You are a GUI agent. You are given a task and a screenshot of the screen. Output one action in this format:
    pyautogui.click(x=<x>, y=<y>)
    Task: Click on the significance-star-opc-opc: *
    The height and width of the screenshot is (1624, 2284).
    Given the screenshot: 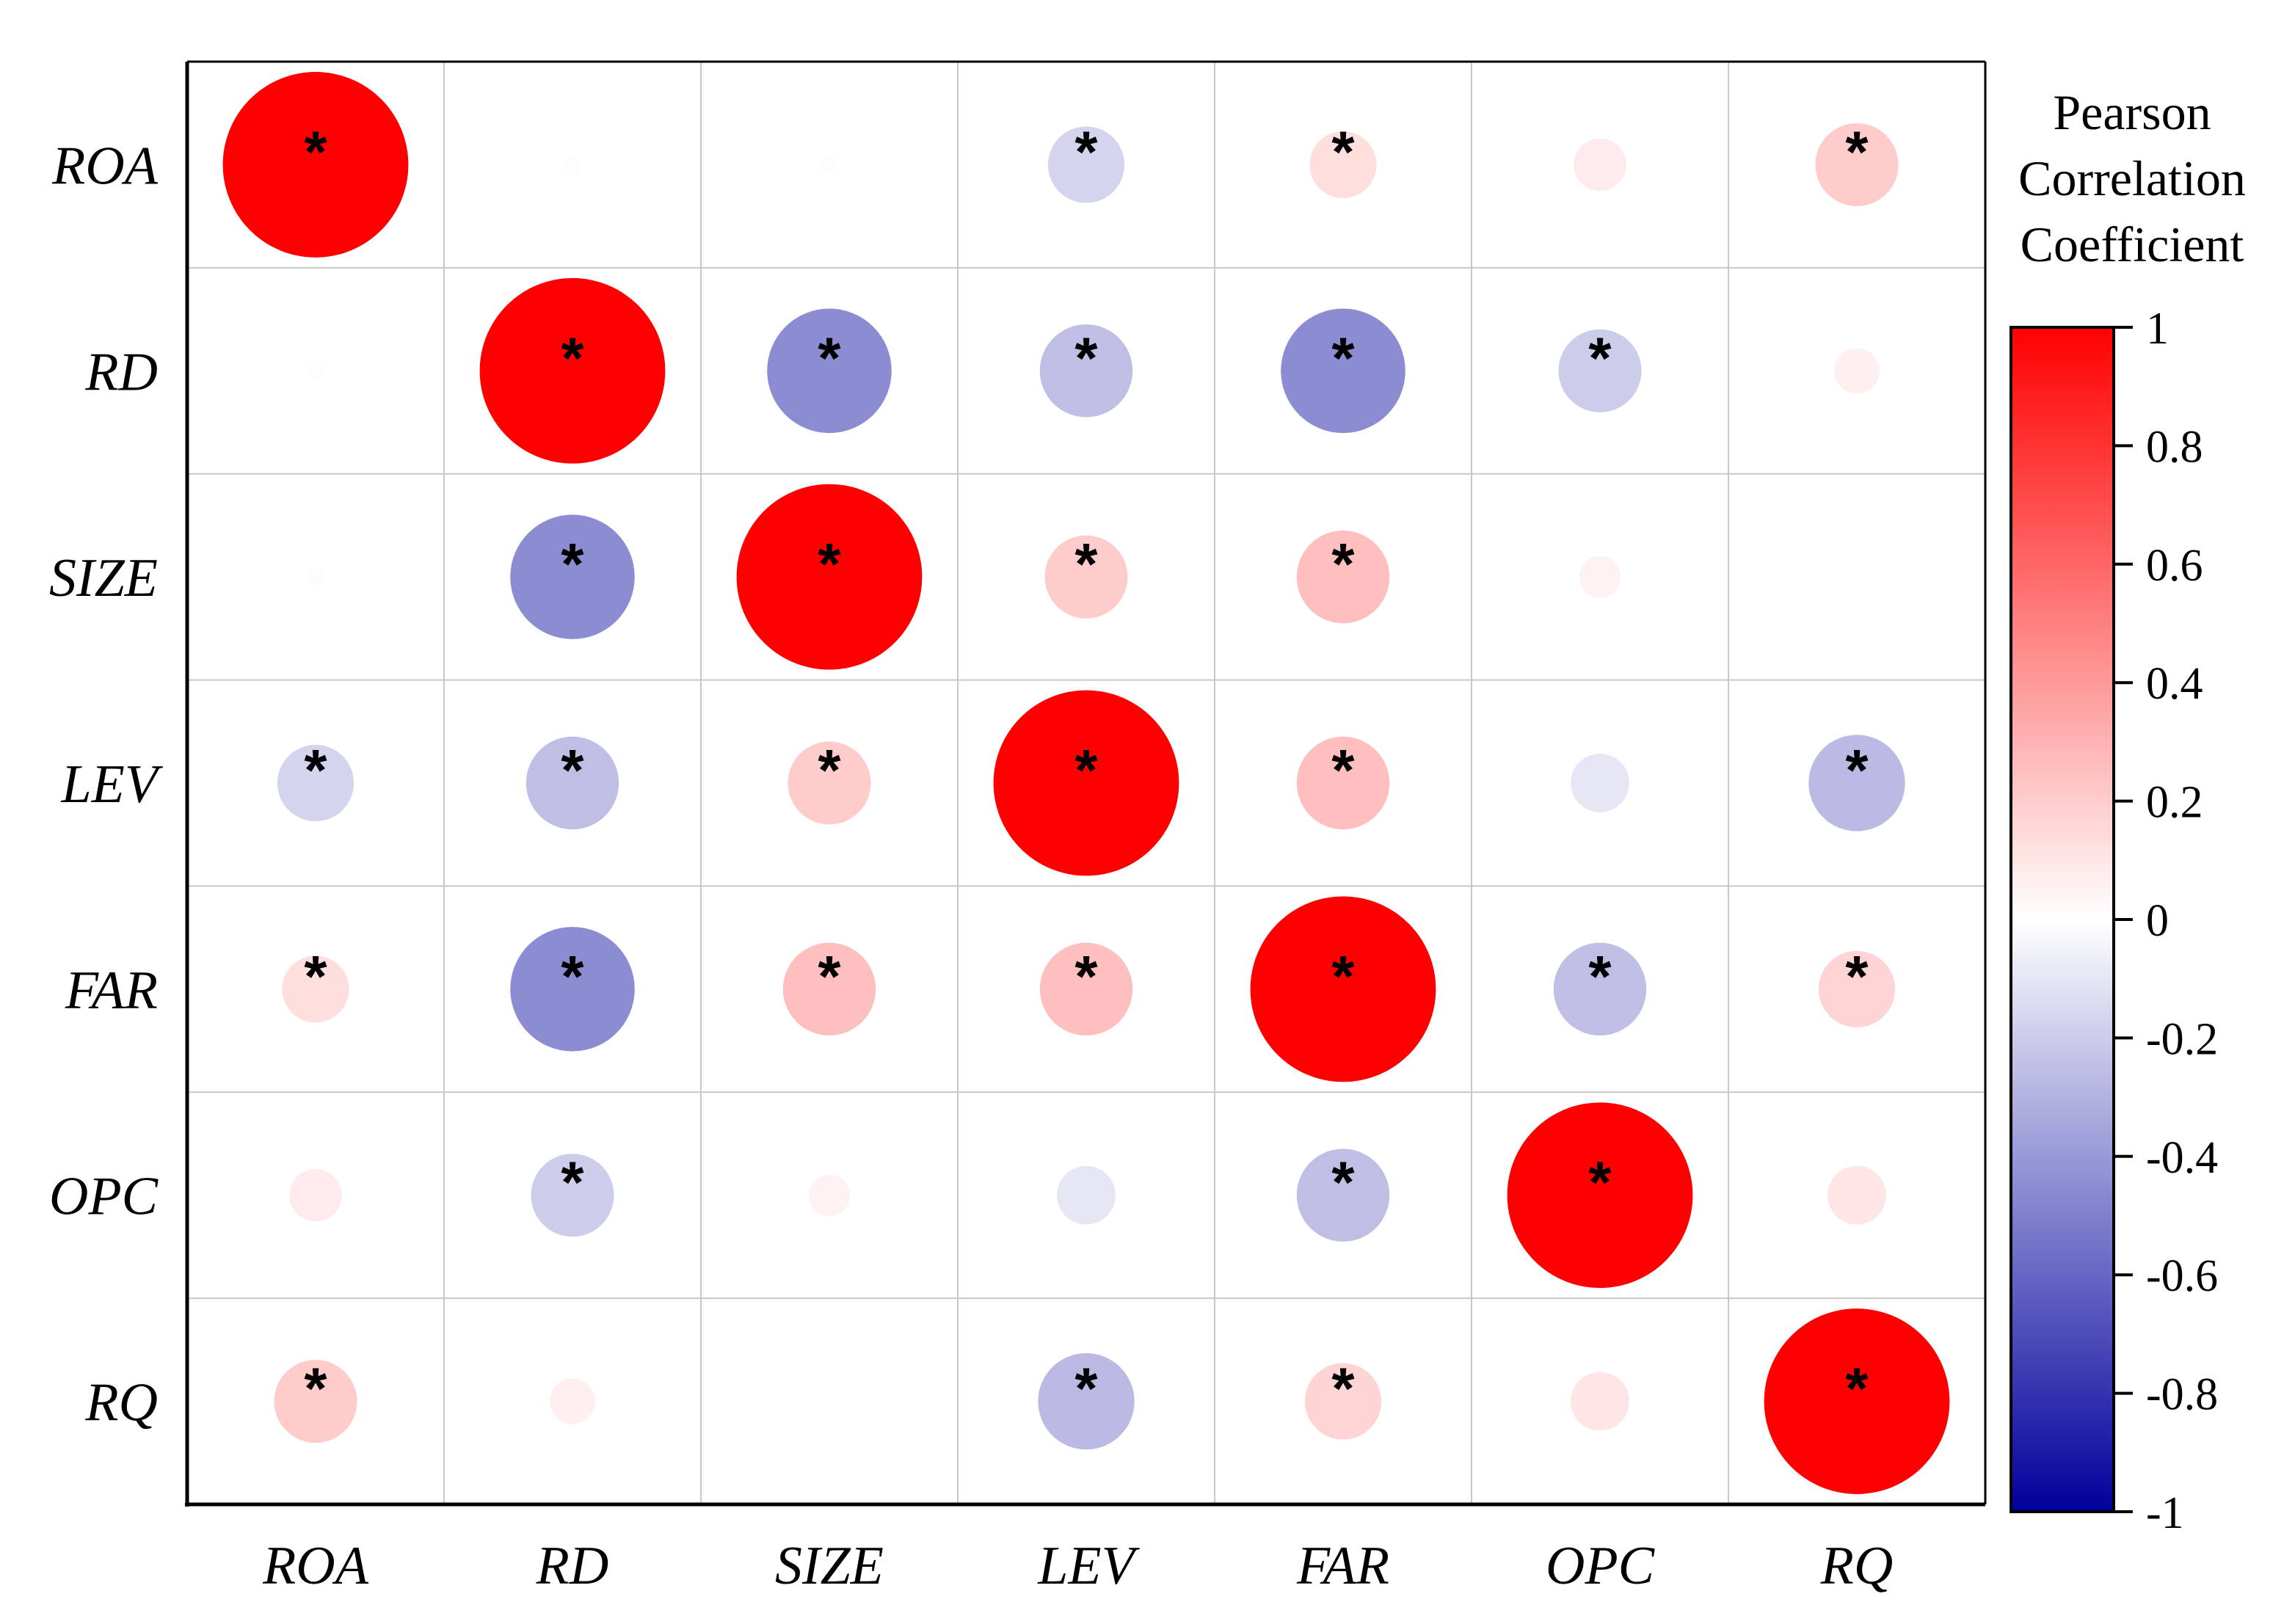 What is the action you would take?
    pyautogui.click(x=1600, y=1182)
    